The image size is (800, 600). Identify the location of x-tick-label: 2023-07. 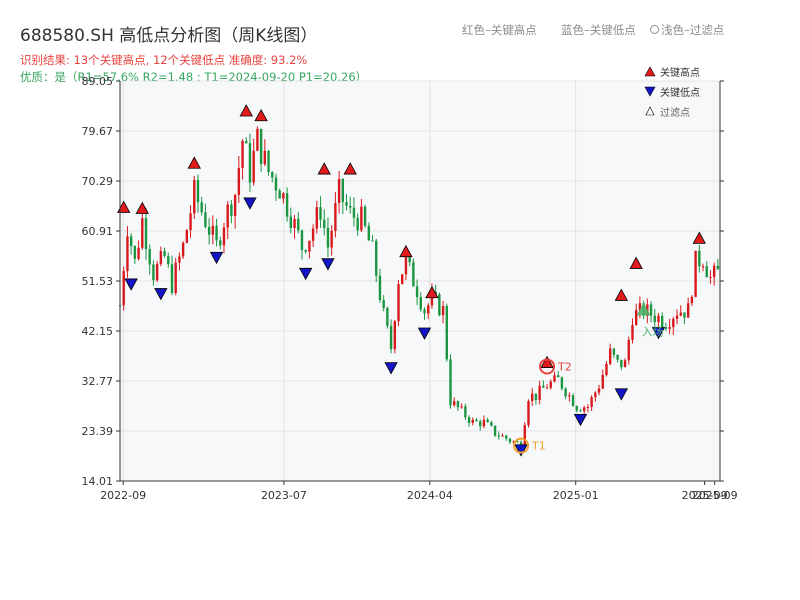
(284, 495).